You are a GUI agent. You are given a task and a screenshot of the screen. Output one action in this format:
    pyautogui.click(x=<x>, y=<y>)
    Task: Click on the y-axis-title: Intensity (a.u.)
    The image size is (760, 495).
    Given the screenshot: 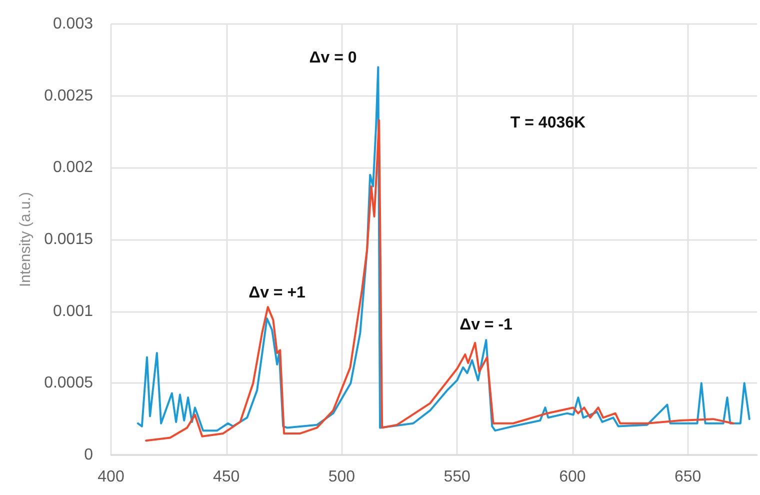 What is the action you would take?
    pyautogui.click(x=25, y=240)
    